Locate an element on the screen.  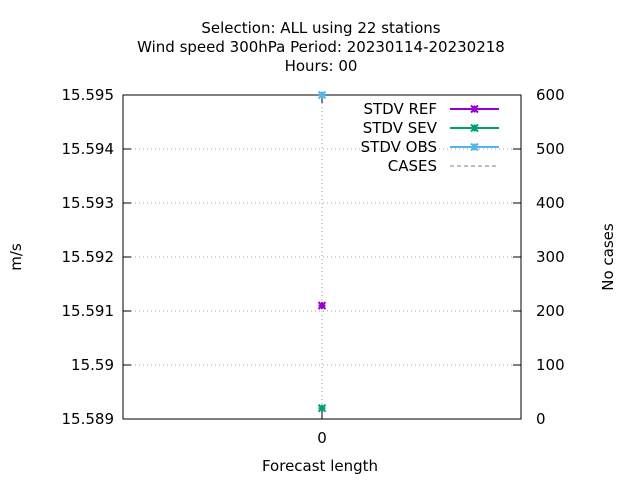
x-axis-label: Forecast length is located at coordinates (320, 466).